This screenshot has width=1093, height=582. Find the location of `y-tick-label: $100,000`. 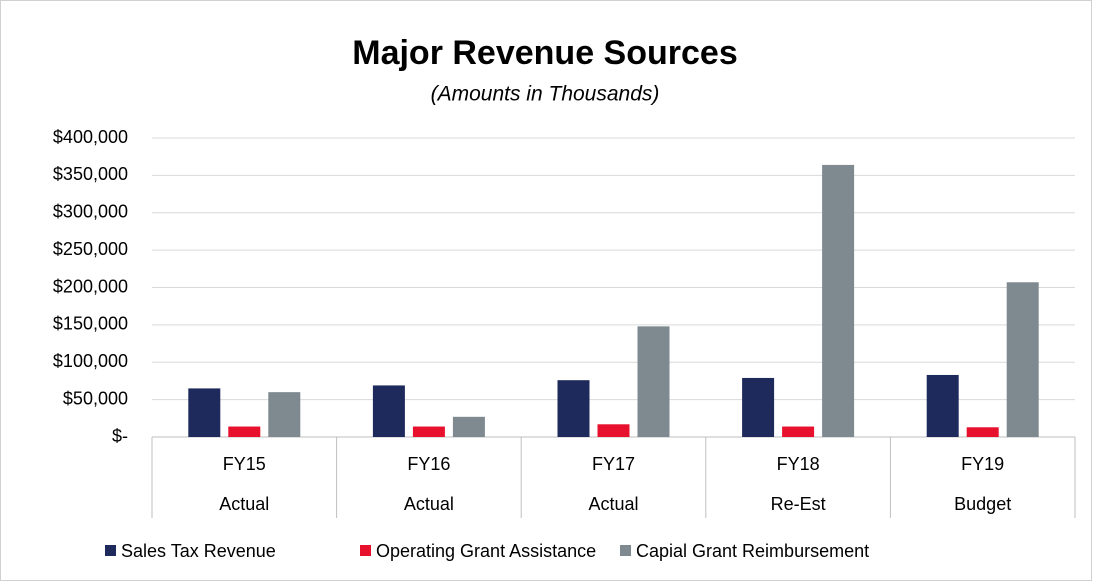

y-tick-label: $100,000 is located at coordinates (90, 361).